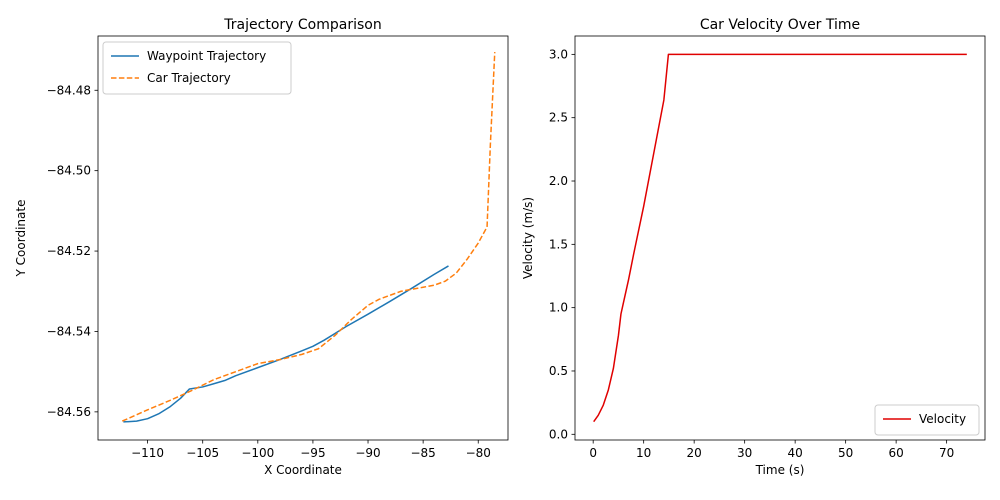 The height and width of the screenshot is (500, 1000). Describe the element at coordinates (257, 453) in the screenshot. I see `x-tick-label: −100` at that location.